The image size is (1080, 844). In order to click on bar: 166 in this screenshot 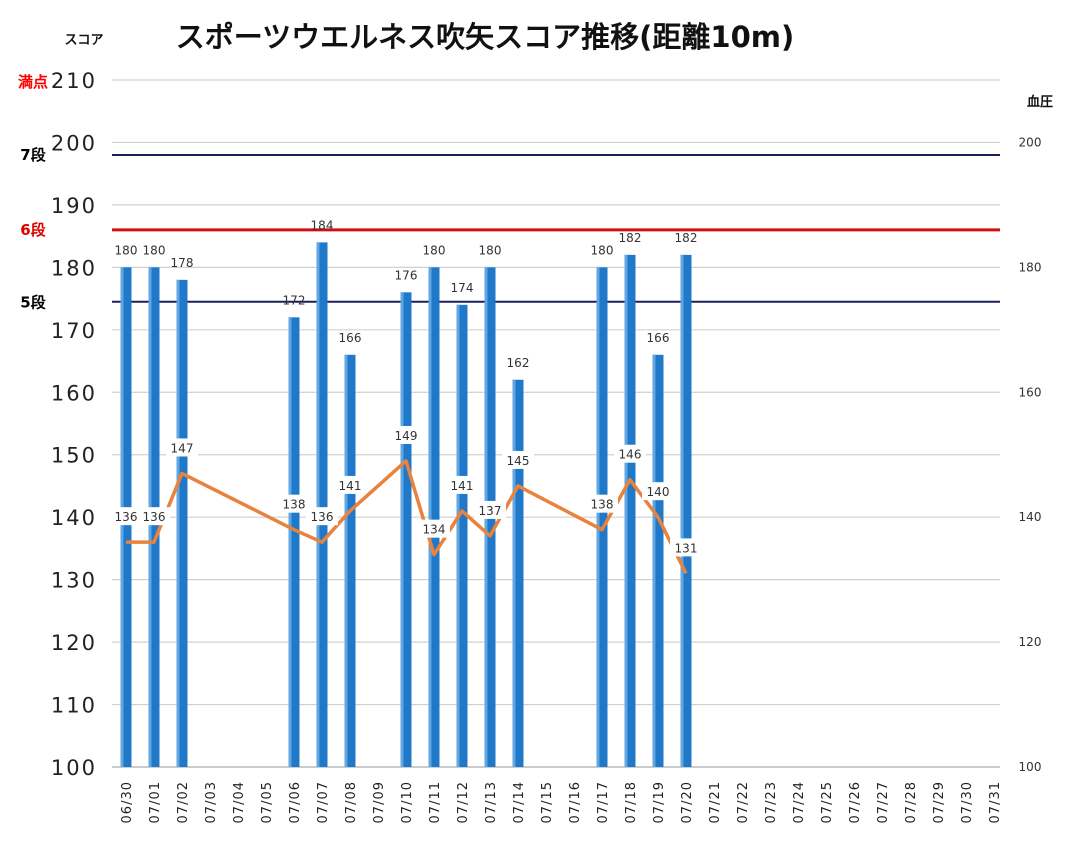, I will do `click(350, 549)`.